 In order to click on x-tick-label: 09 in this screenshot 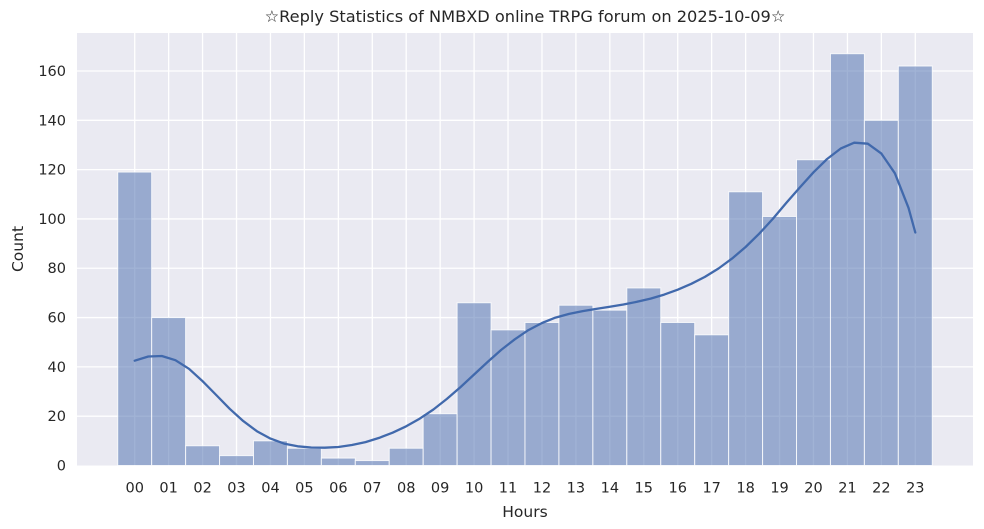, I will do `click(440, 489)`.